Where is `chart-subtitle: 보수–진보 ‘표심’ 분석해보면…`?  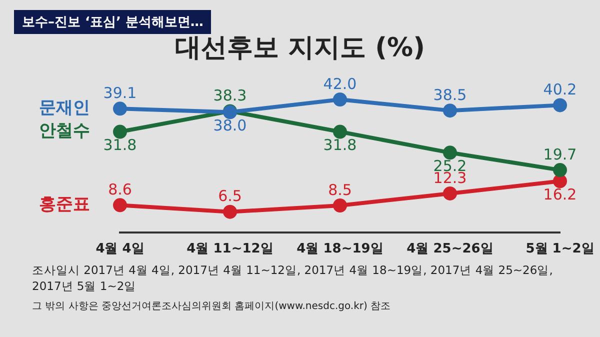
chart-subtitle: 보수–진보 ‘표심’ 분석해보면… is located at coordinates (113, 22).